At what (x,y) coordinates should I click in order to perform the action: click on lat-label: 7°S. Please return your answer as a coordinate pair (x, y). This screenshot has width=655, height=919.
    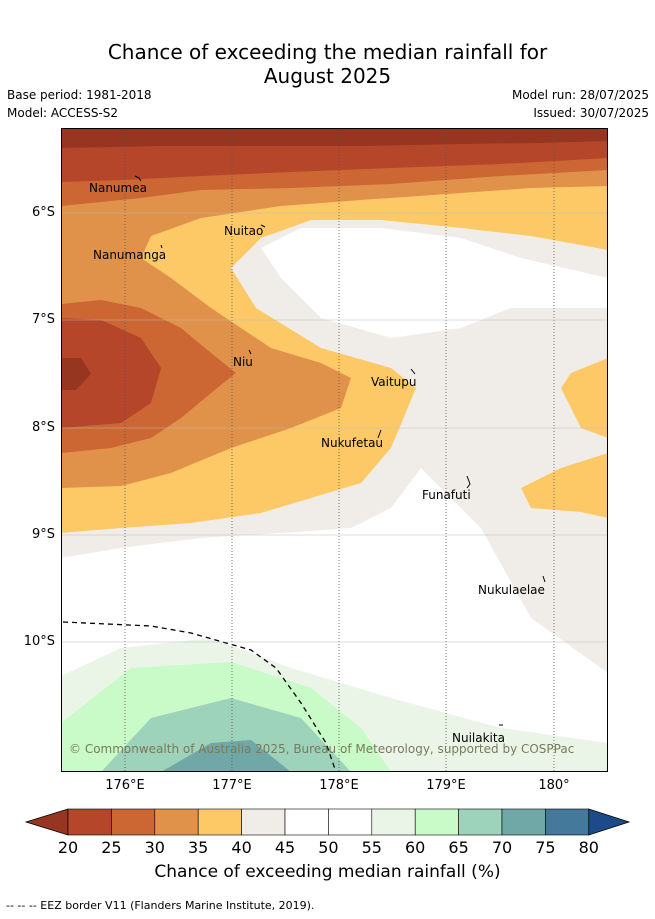
    Looking at the image, I should click on (43, 319).